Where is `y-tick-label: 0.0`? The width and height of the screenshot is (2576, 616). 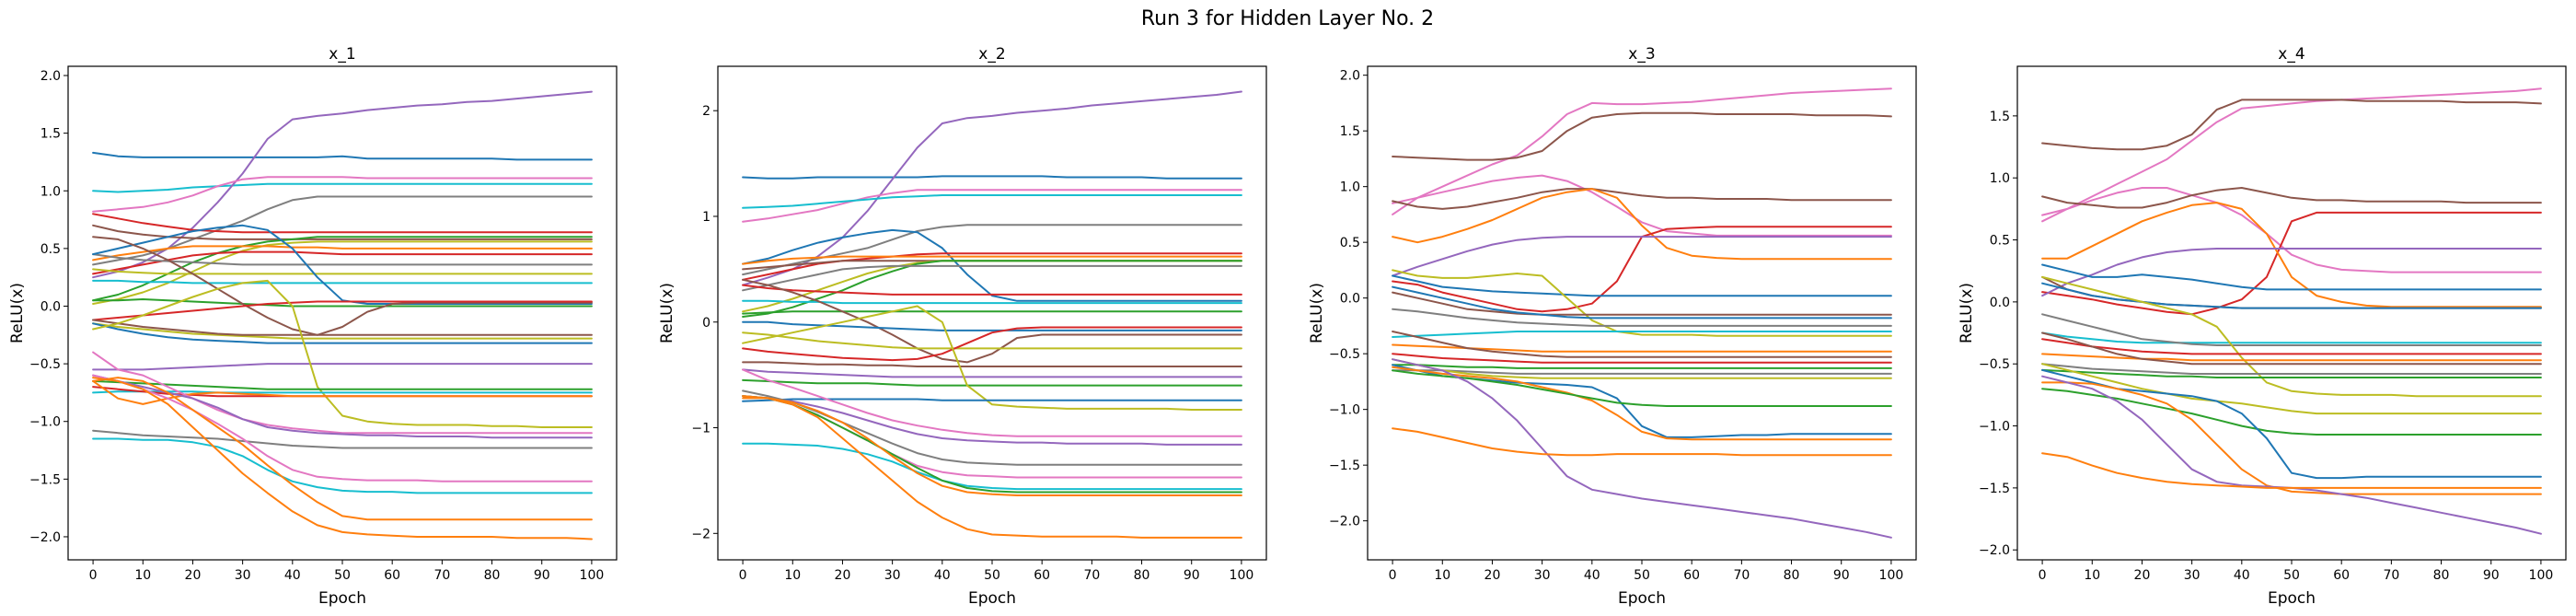 y-tick-label: 0.0 is located at coordinates (1350, 299).